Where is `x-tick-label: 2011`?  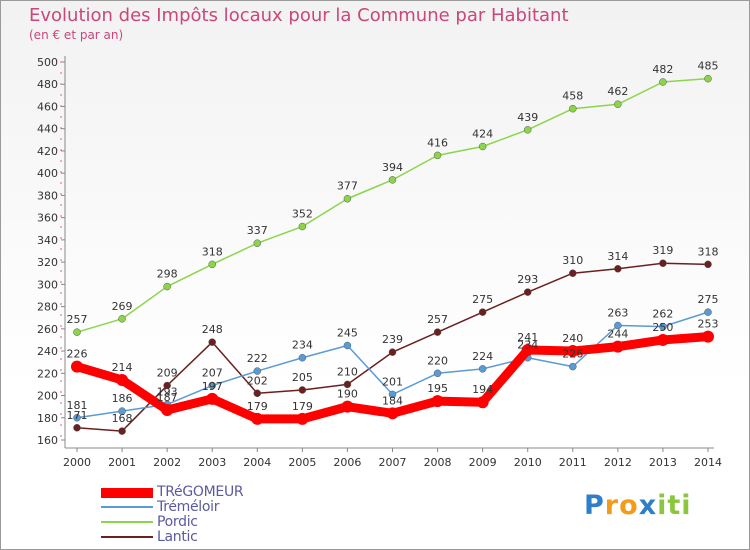 x-tick-label: 2011 is located at coordinates (573, 462).